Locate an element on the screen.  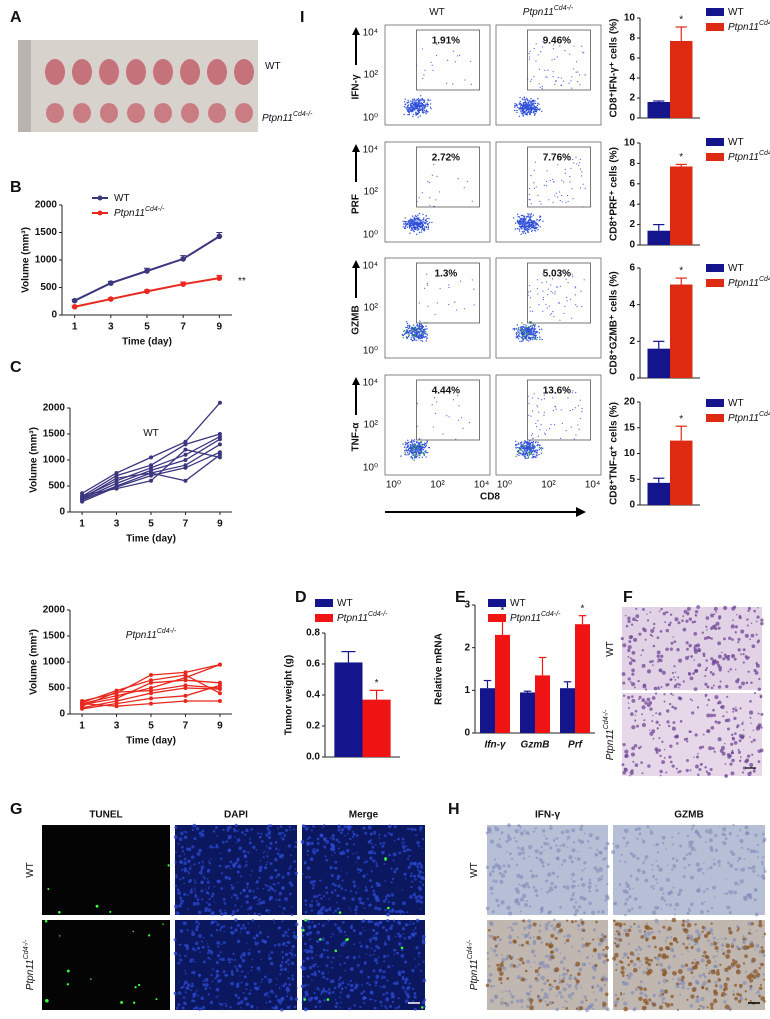
row-label-main: WT is located at coordinates (610, 649).